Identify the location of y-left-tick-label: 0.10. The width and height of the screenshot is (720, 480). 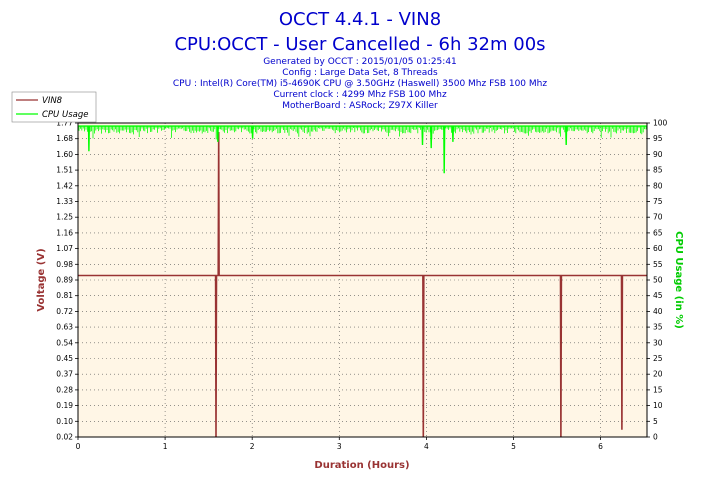
(64, 421).